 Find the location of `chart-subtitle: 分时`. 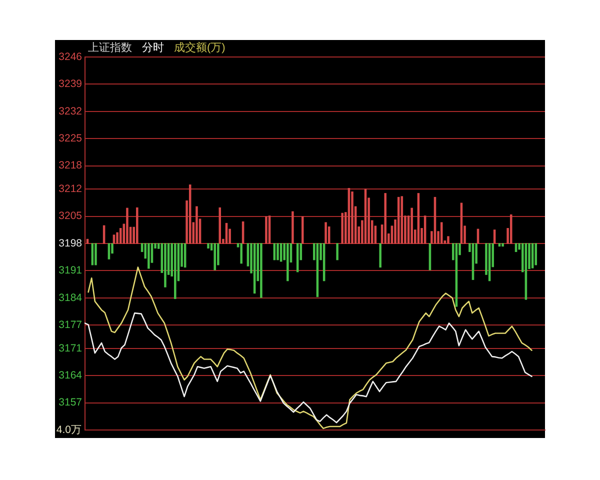

chart-subtitle: 分时 is located at coordinates (153, 47).